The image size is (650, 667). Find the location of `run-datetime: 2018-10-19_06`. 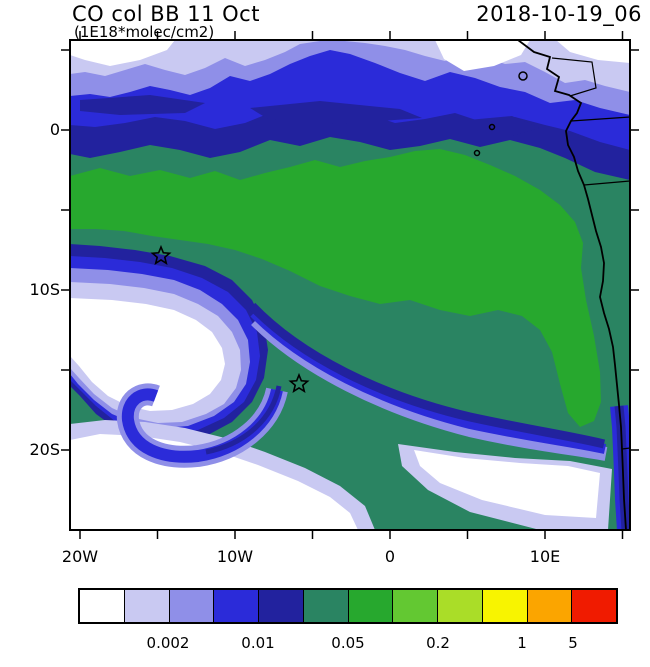

run-datetime: 2018-10-19_06 is located at coordinates (559, 14).